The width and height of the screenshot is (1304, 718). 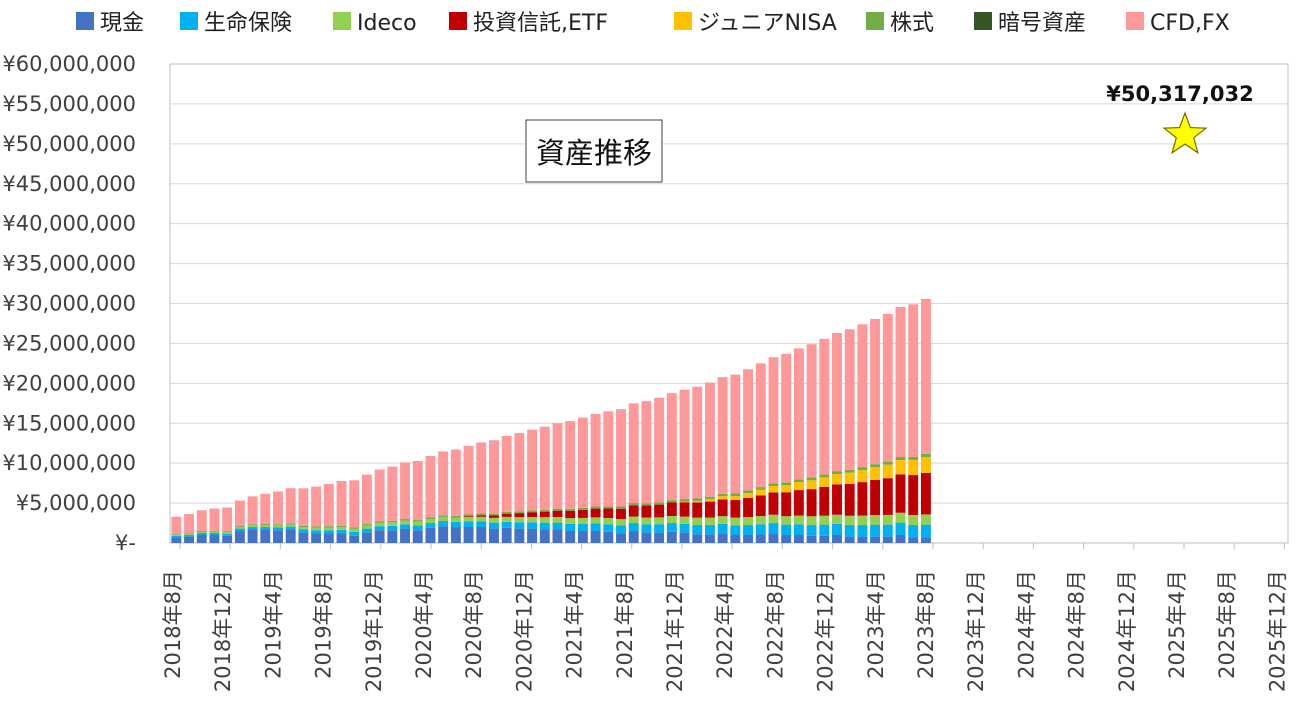 What do you see at coordinates (122, 23) in the screenshot?
I see `legend-label: 現金` at bounding box center [122, 23].